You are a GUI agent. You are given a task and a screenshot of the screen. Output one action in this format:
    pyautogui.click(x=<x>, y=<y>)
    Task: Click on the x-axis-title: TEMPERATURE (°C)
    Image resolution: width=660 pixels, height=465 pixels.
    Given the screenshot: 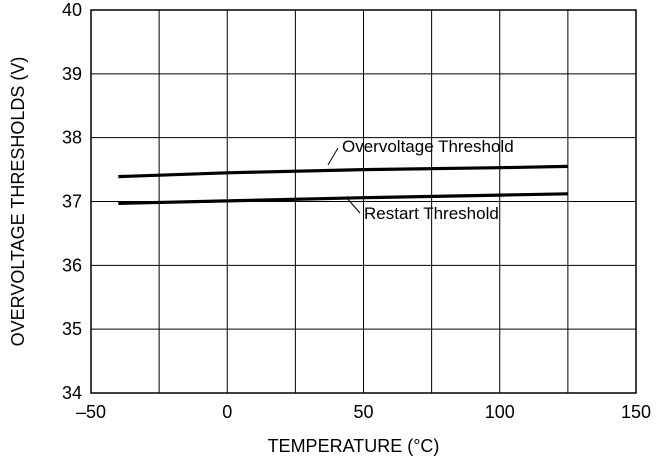 What is the action you would take?
    pyautogui.click(x=354, y=446)
    